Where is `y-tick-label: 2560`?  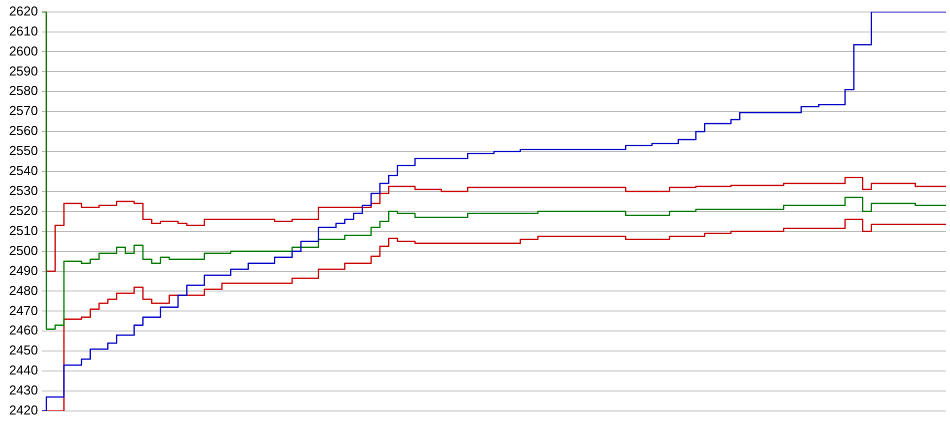 y-tick-label: 2560 is located at coordinates (23, 130).